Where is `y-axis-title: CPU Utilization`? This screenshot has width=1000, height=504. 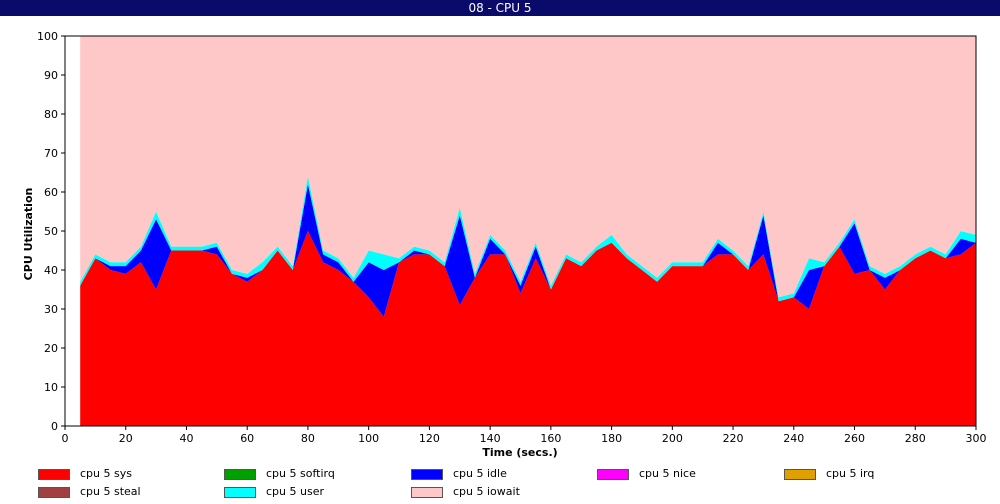 y-axis-title: CPU Utilization is located at coordinates (28, 234).